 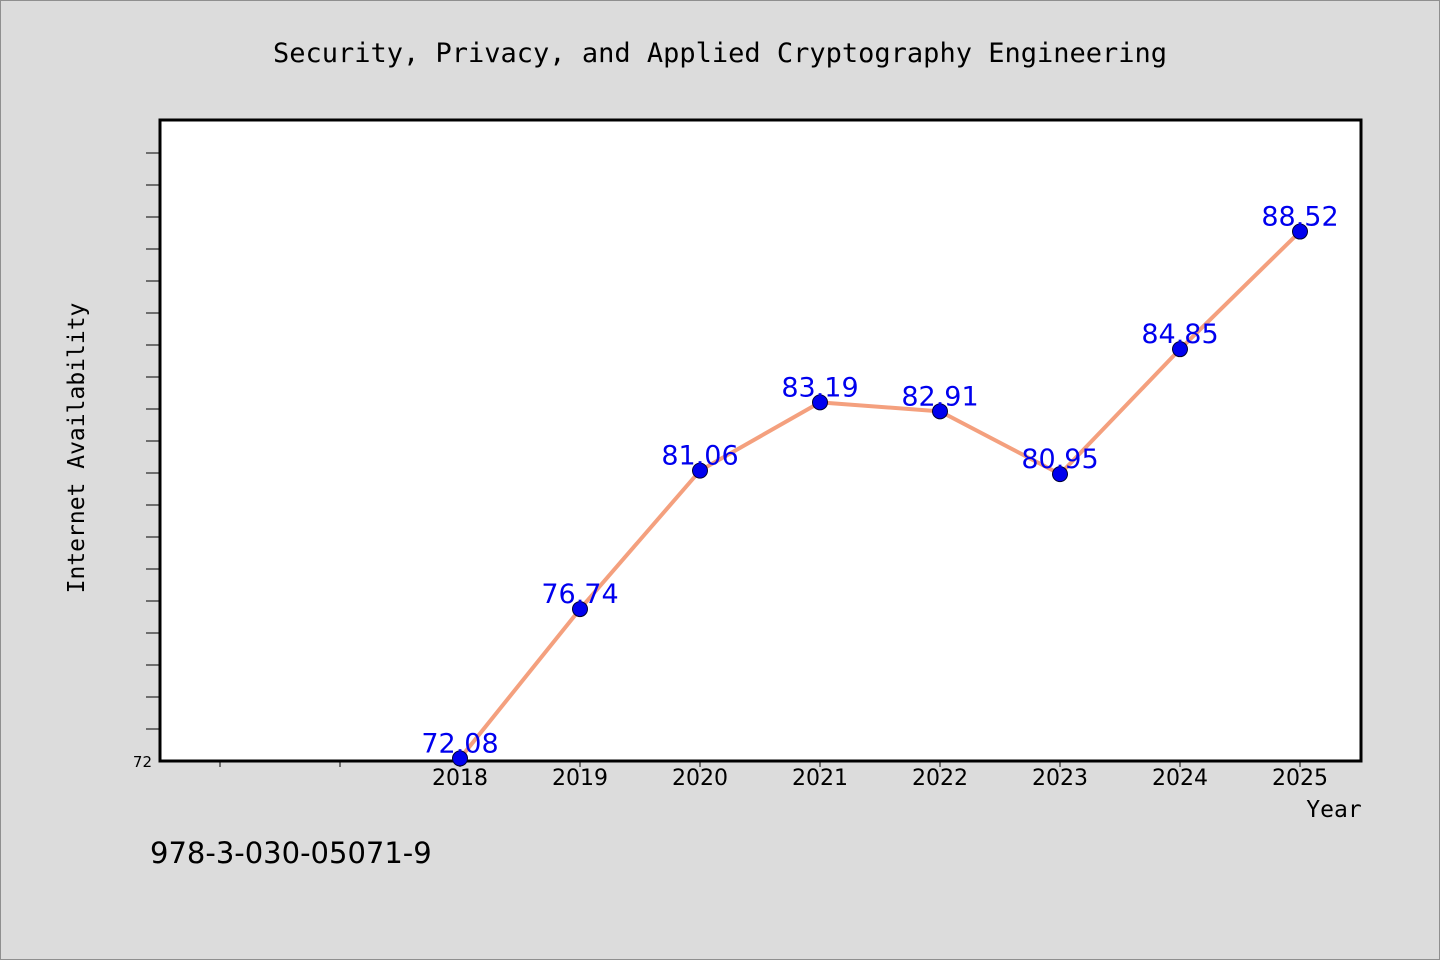 I want to click on x-tick-label: 2019, so click(x=580, y=778).